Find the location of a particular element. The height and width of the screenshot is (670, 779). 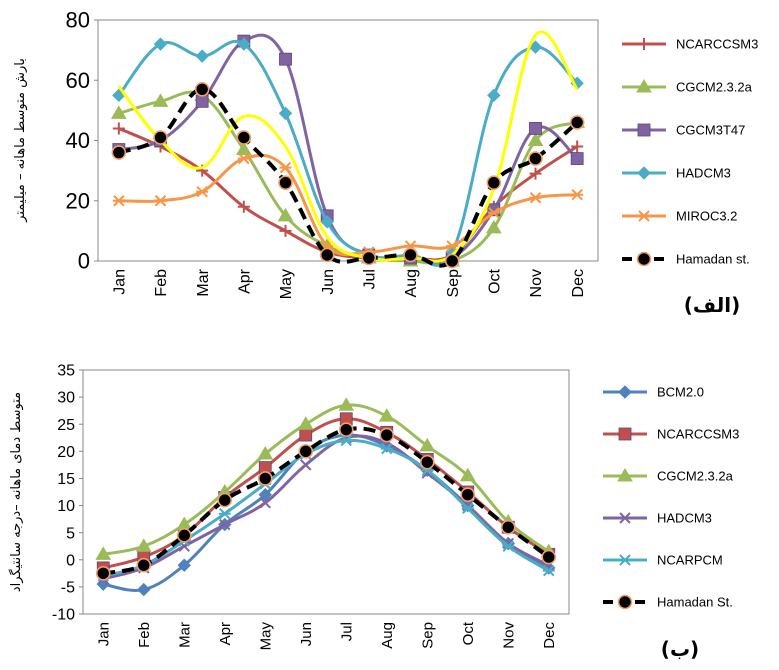

y-tick-label: 20 is located at coordinates (66, 452).